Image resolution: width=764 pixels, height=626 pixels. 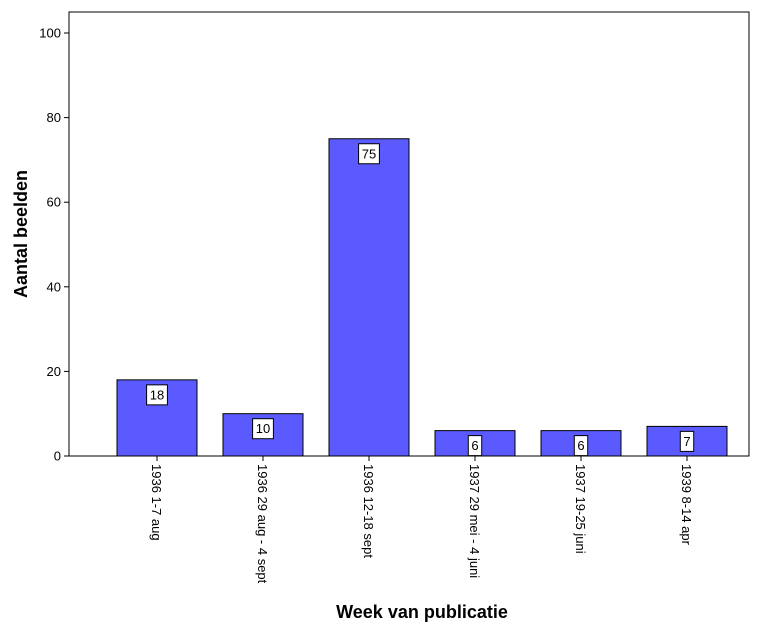 What do you see at coordinates (54, 286) in the screenshot?
I see `y-tick-label: 40` at bounding box center [54, 286].